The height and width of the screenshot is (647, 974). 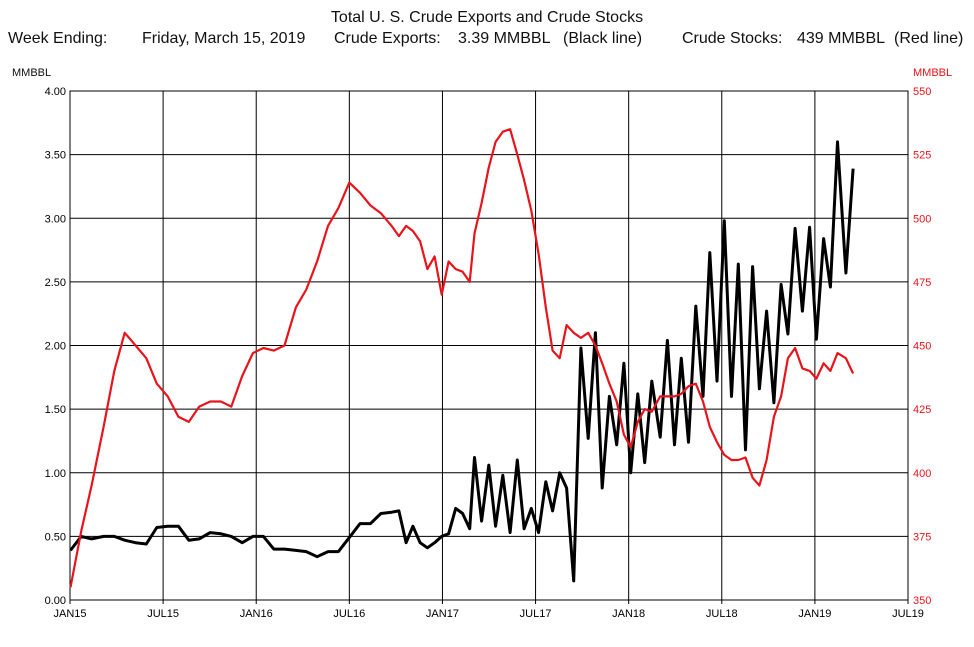 I want to click on left-y-tick-label: 1.00, so click(x=55, y=474).